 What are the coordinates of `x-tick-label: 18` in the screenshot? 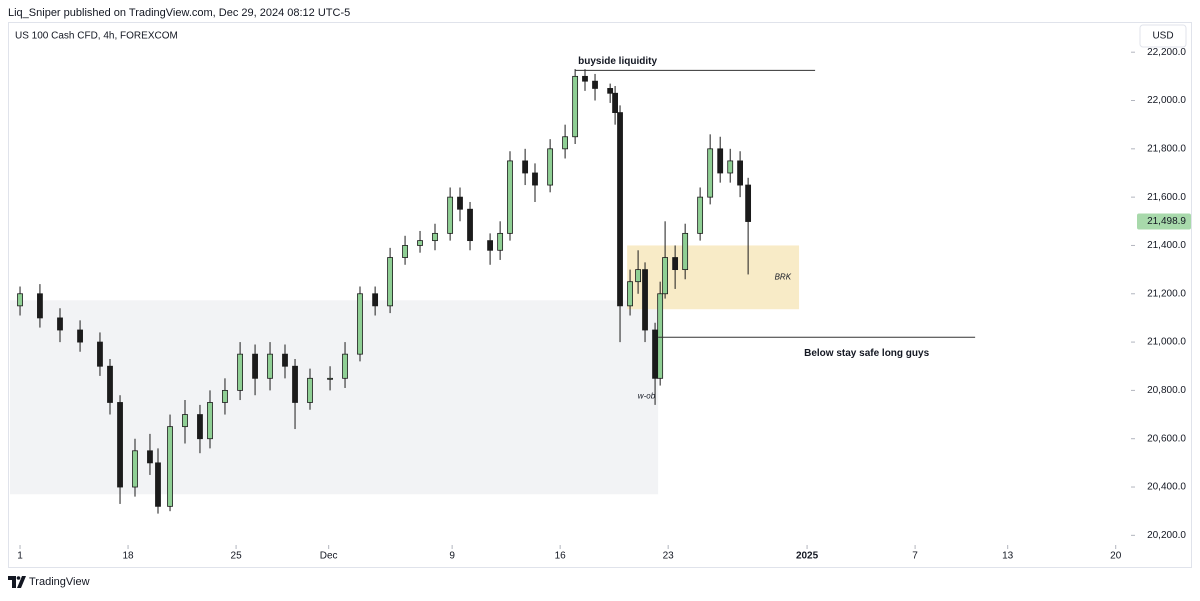 It's located at (128, 556).